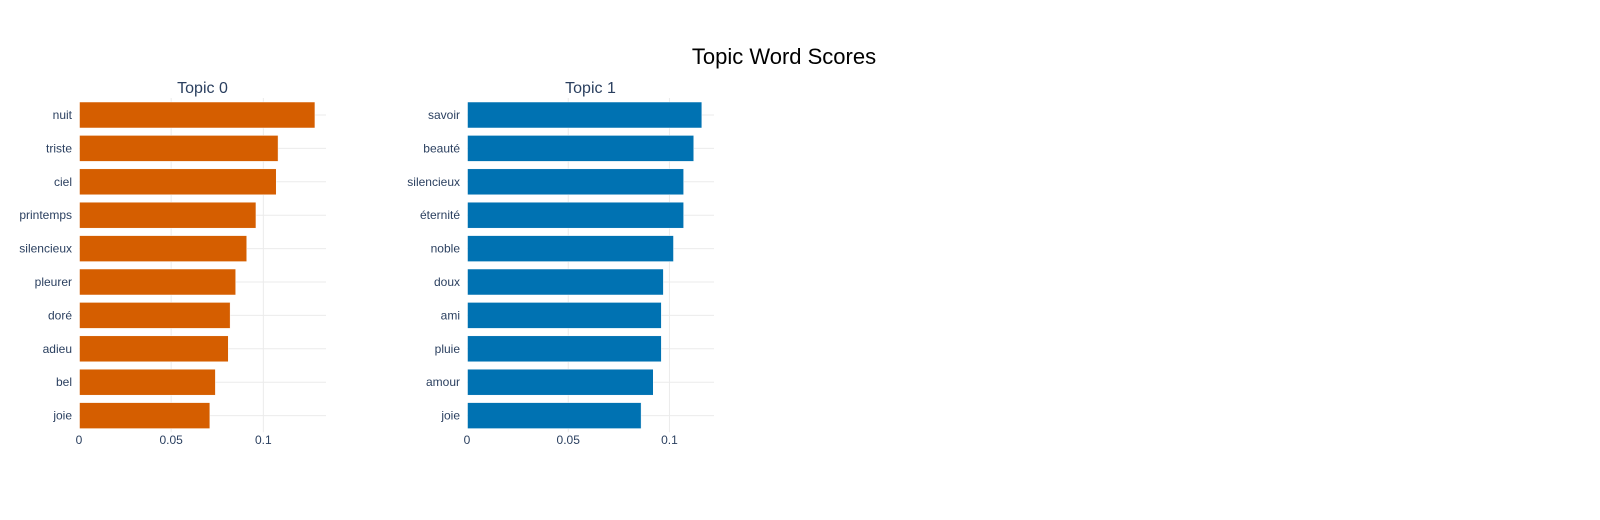 Image resolution: width=1600 pixels, height=520 pixels. What do you see at coordinates (179, 148) in the screenshot?
I see `bar-triste` at bounding box center [179, 148].